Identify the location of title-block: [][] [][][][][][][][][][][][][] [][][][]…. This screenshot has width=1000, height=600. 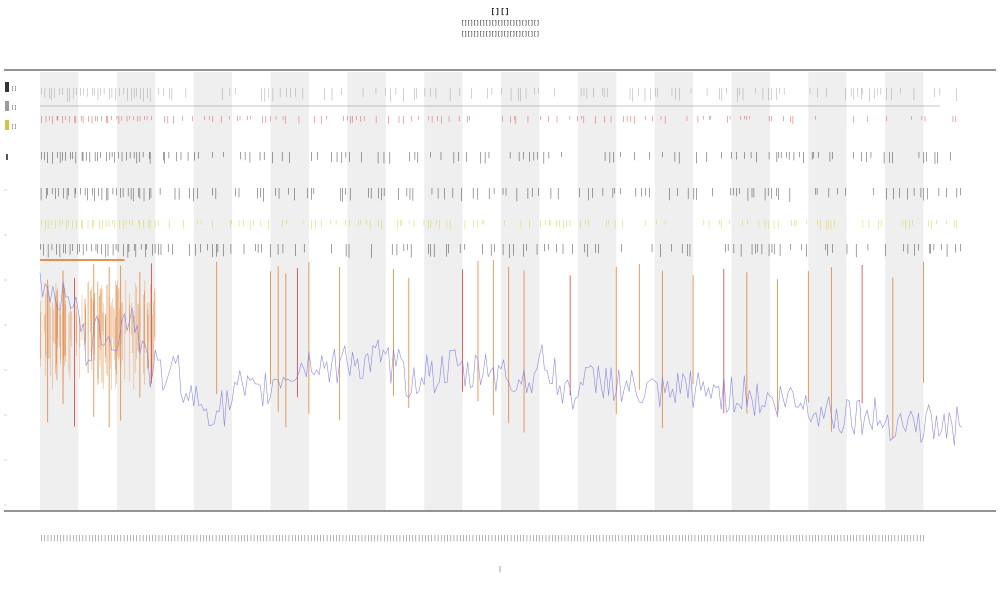
(500, 23).